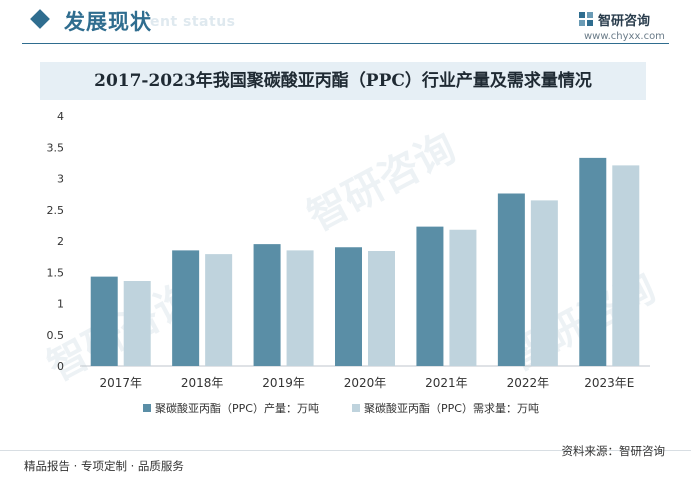  What do you see at coordinates (120, 383) in the screenshot?
I see `x-tick-label: 2017年` at bounding box center [120, 383].